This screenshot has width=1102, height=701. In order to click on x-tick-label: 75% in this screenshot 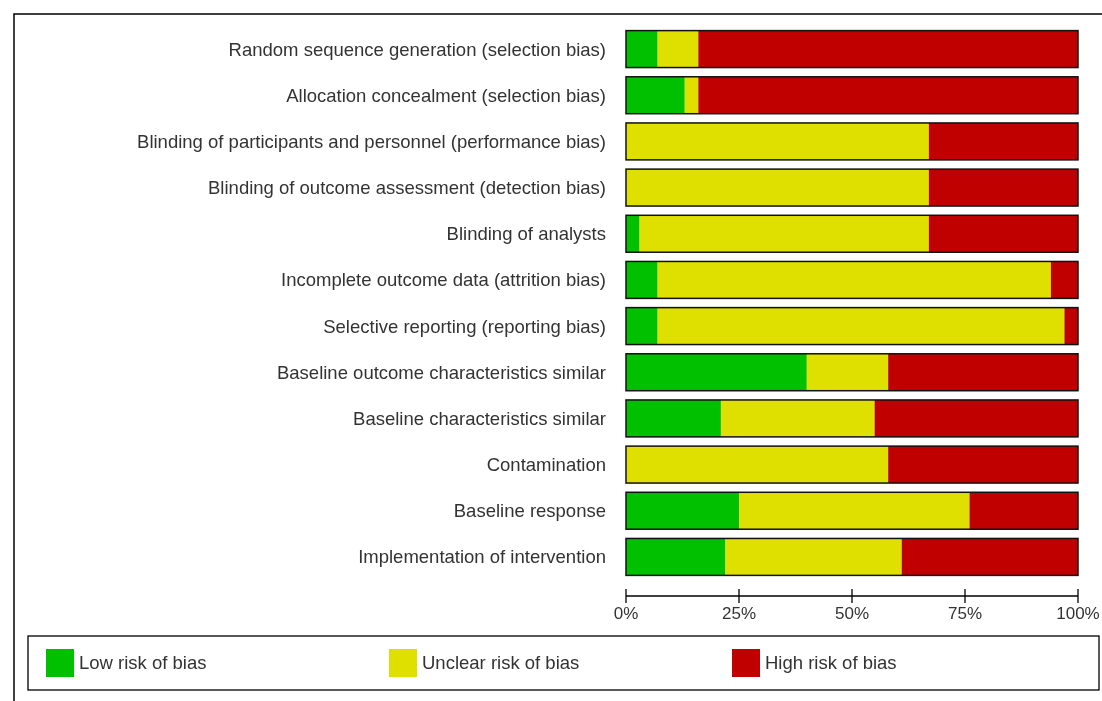, I will do `click(965, 613)`.